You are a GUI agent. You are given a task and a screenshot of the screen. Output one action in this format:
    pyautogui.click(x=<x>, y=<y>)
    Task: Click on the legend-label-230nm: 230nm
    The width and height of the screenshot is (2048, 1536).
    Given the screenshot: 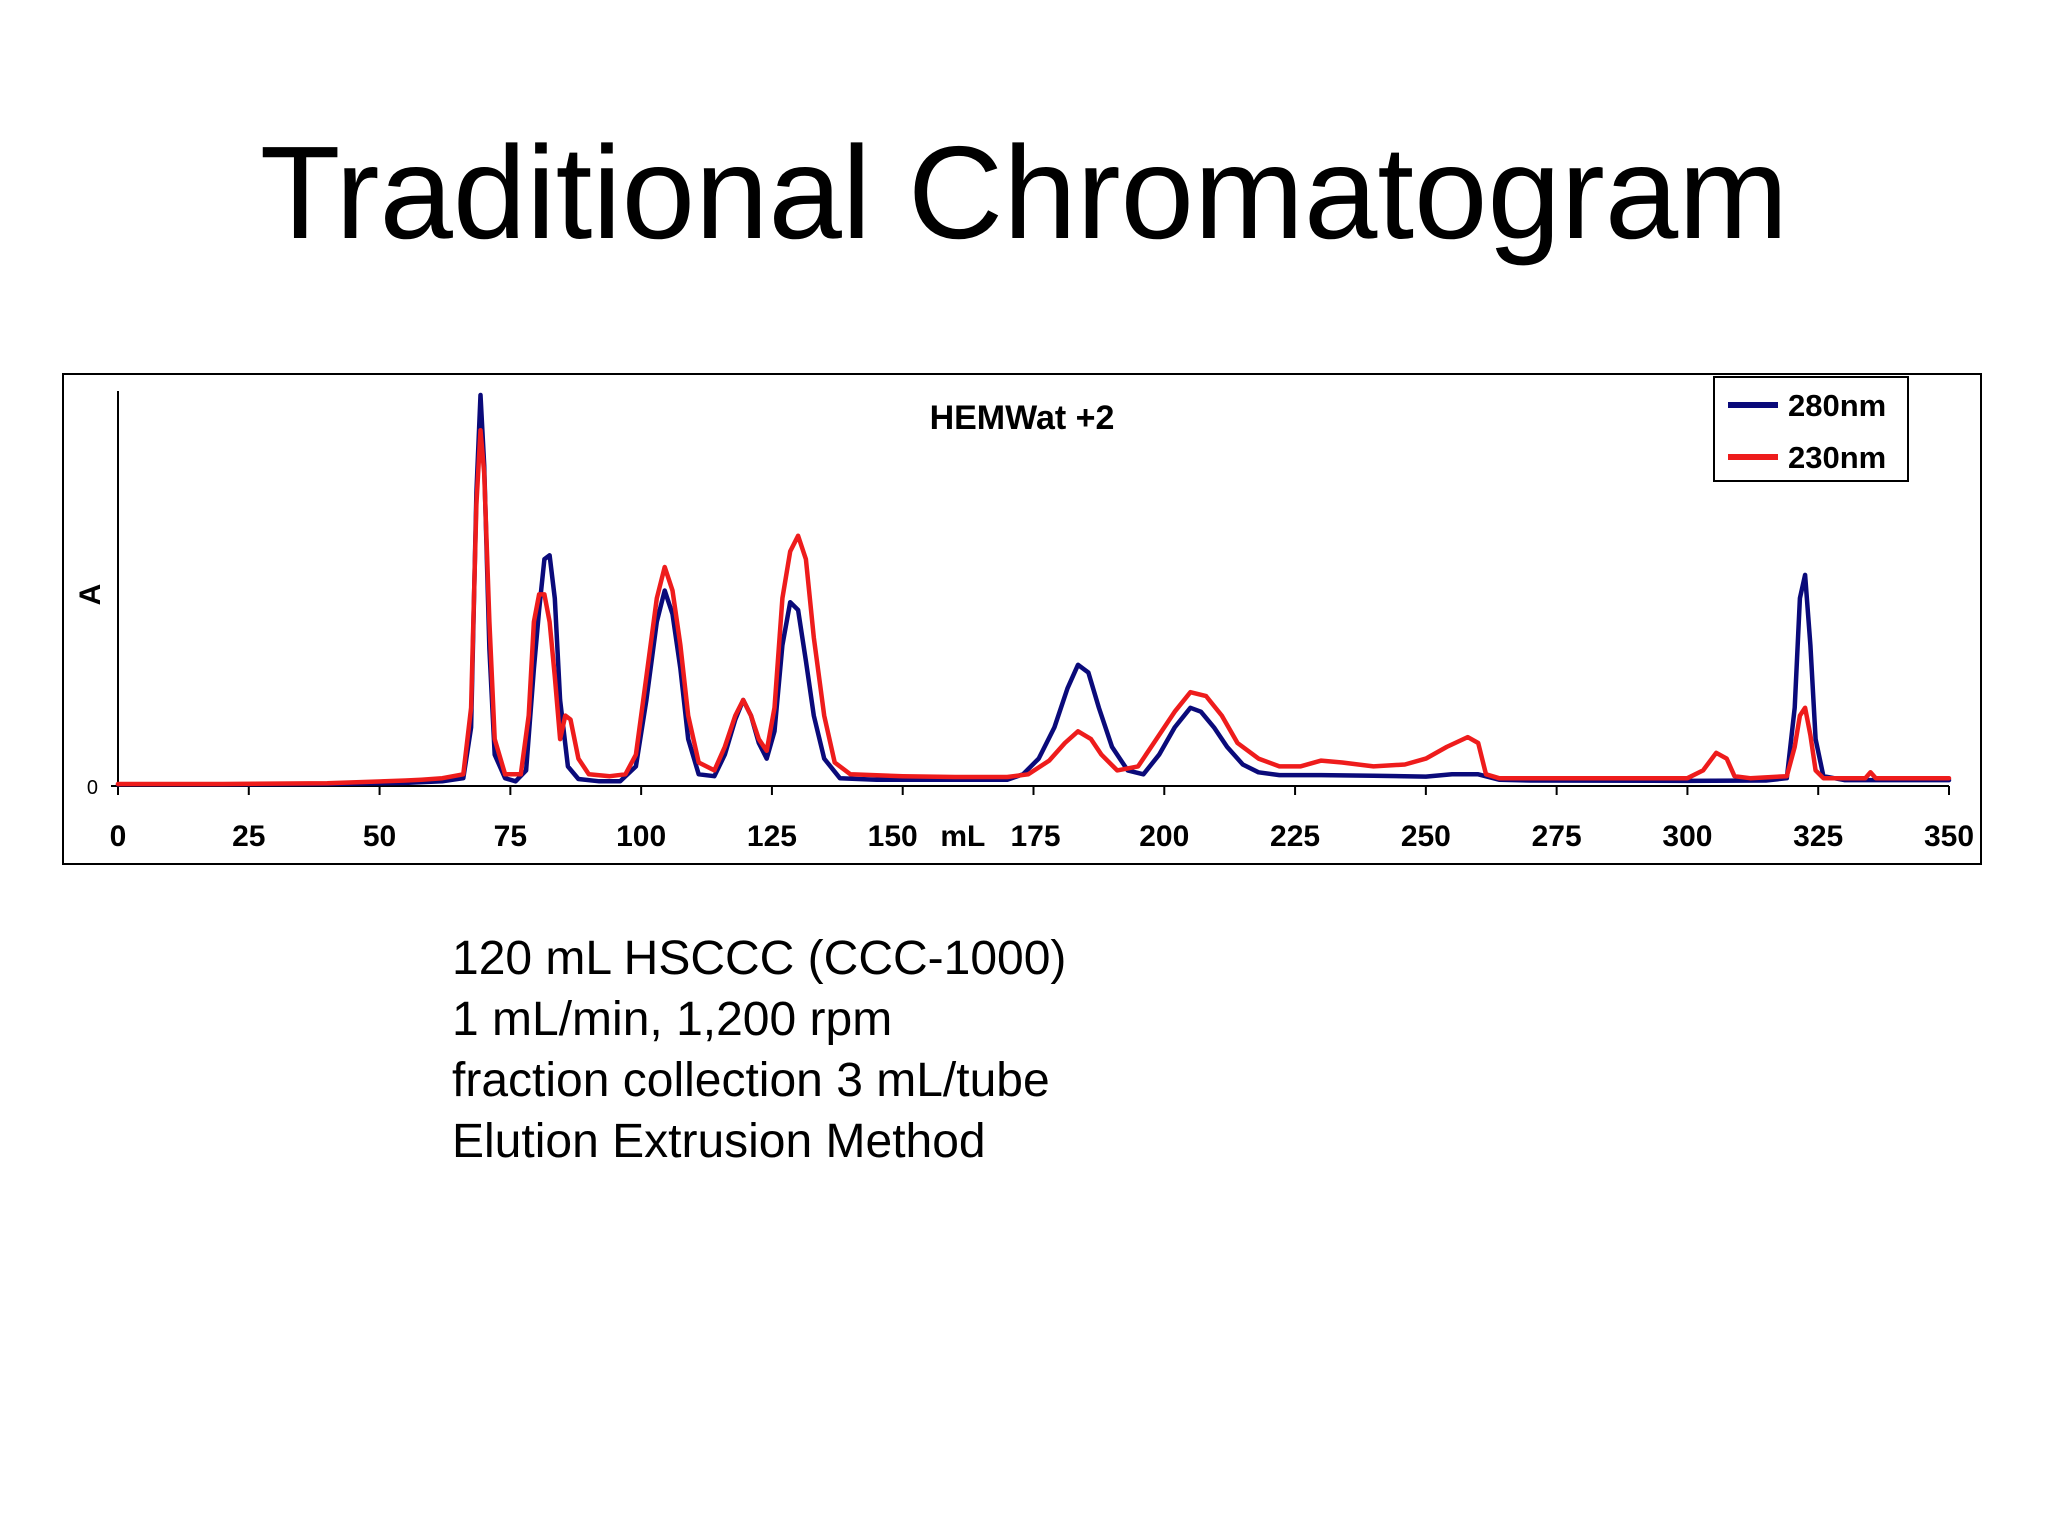 What is the action you would take?
    pyautogui.click(x=1837, y=457)
    